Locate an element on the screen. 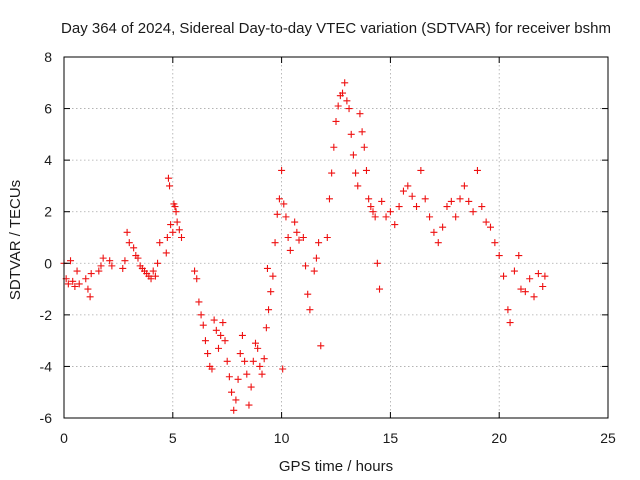 The height and width of the screenshot is (480, 640). y-tick-label: 6 is located at coordinates (48, 109).